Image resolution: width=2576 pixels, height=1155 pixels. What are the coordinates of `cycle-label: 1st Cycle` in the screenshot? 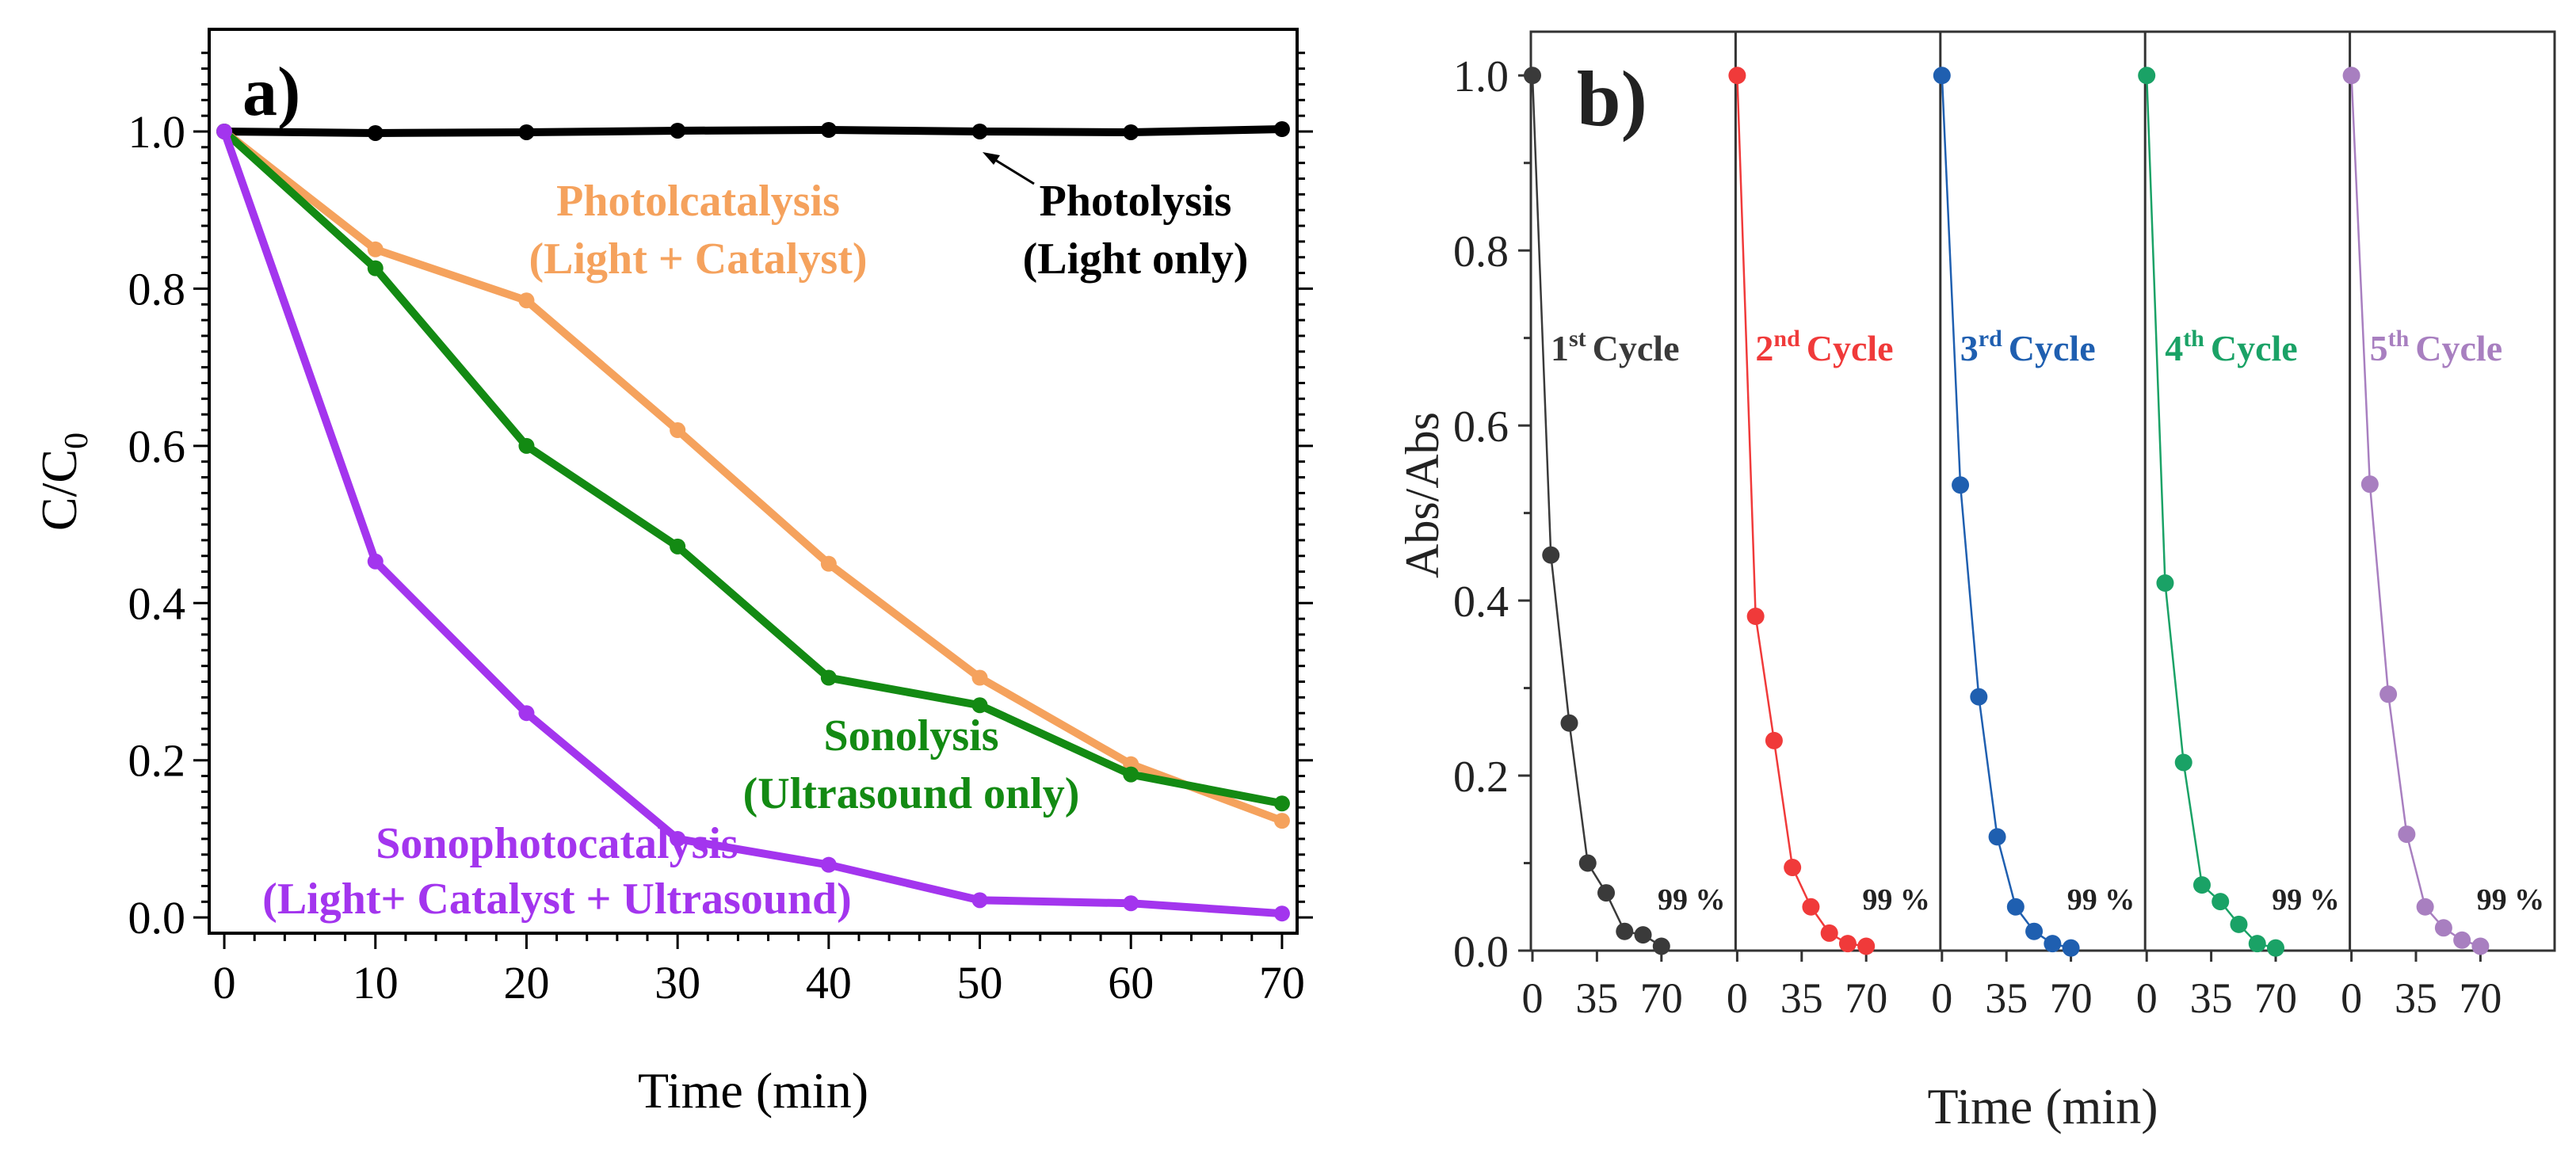 It's located at (1615, 347).